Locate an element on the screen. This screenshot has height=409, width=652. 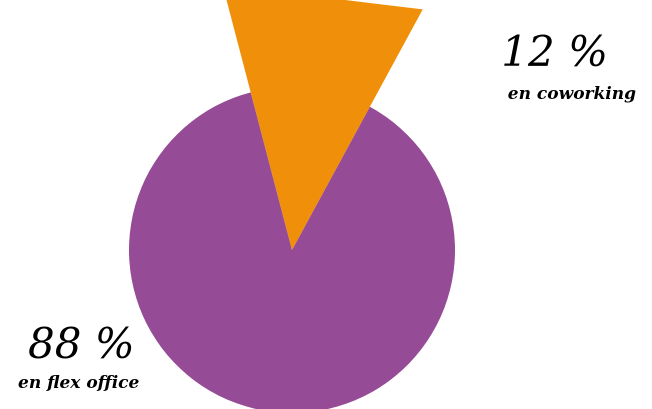
label-flex-office-text: en flex office is located at coordinates (79, 383).